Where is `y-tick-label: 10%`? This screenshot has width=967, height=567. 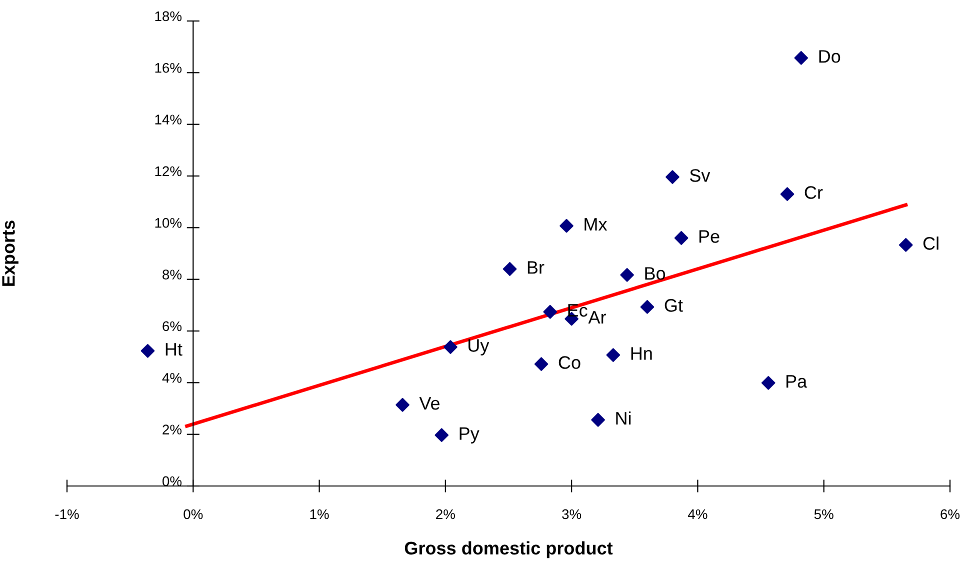 y-tick-label: 10% is located at coordinates (168, 223).